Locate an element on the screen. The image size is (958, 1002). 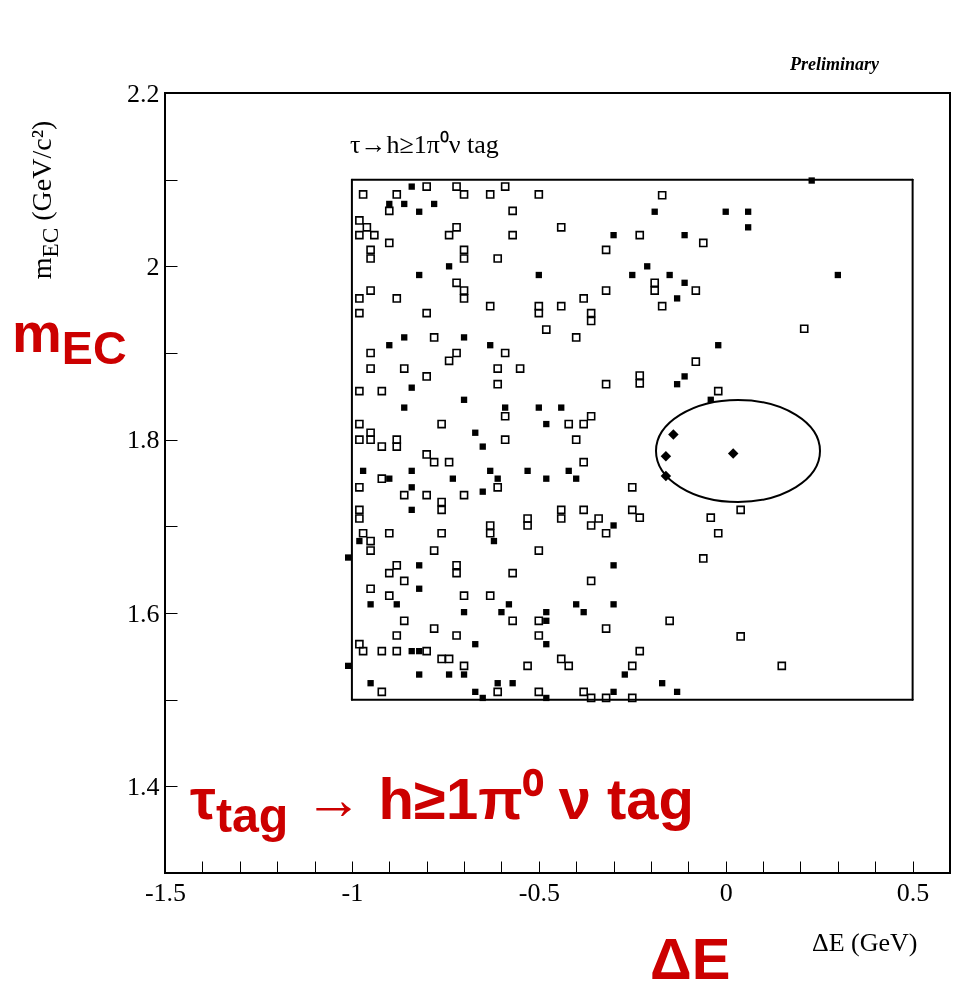
annotation: τ$_{tag}$ → h≥1π⁰ ν tag is located at coordinates (442, 804).